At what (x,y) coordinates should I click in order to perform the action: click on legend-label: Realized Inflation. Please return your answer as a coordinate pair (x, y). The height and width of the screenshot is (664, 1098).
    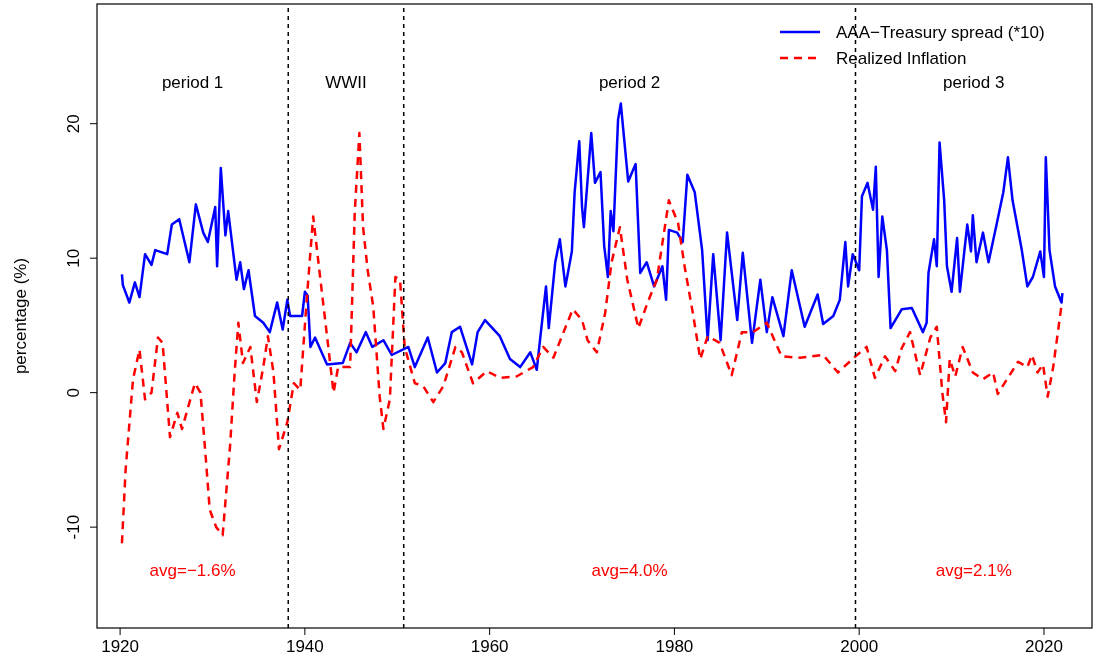
    Looking at the image, I should click on (901, 58).